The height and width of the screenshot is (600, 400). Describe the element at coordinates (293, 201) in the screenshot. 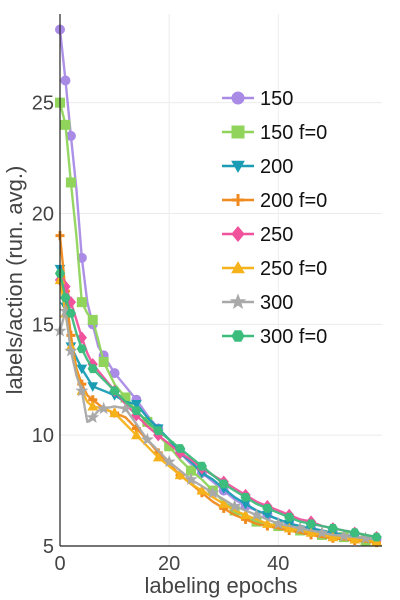

I see `legend-label-3: 200 f=0` at that location.